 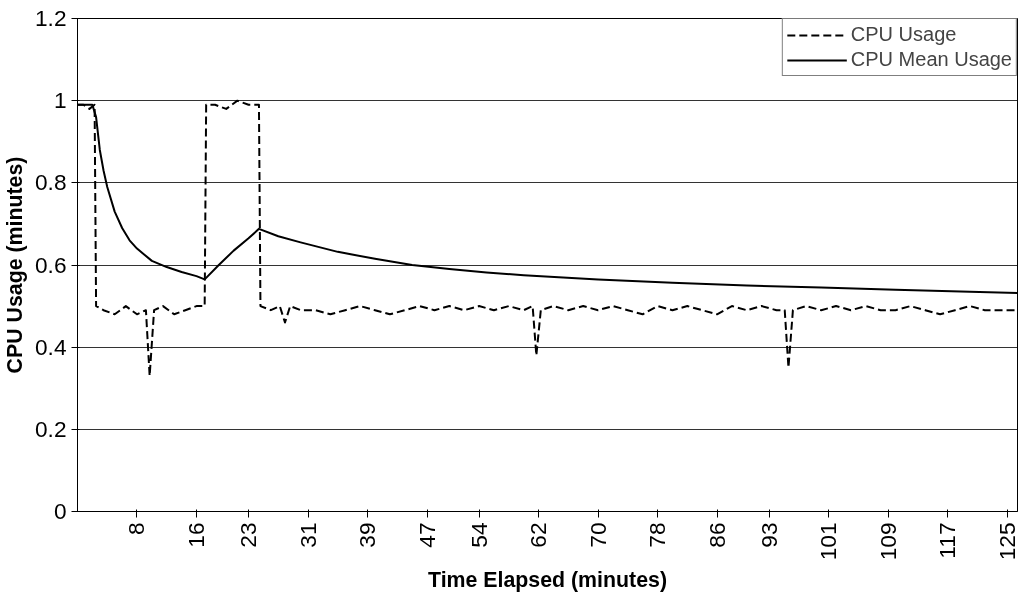 I want to click on x-axis-title: Time Elapsed (minutes), so click(x=547, y=580).